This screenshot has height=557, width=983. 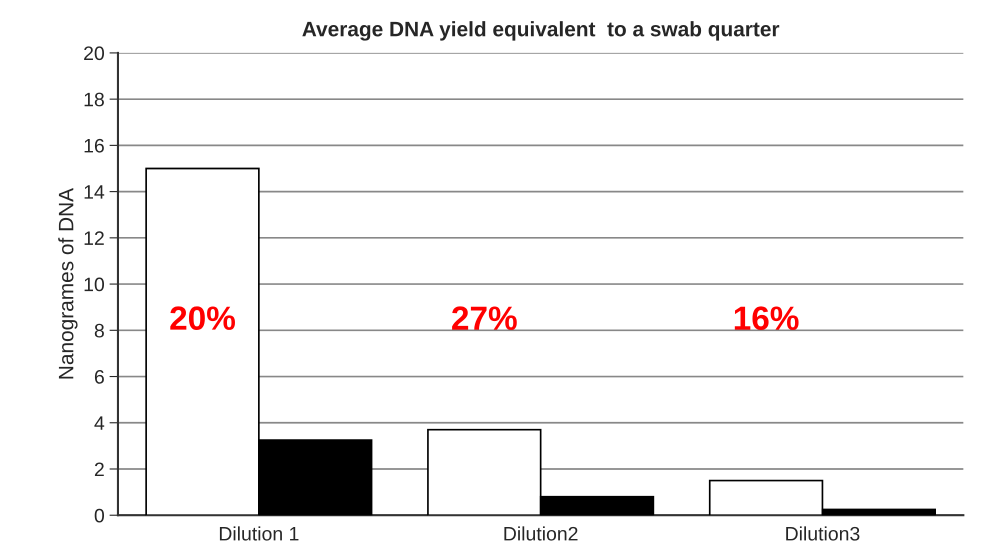 What do you see at coordinates (202, 318) in the screenshot?
I see `annotation: 20%` at bounding box center [202, 318].